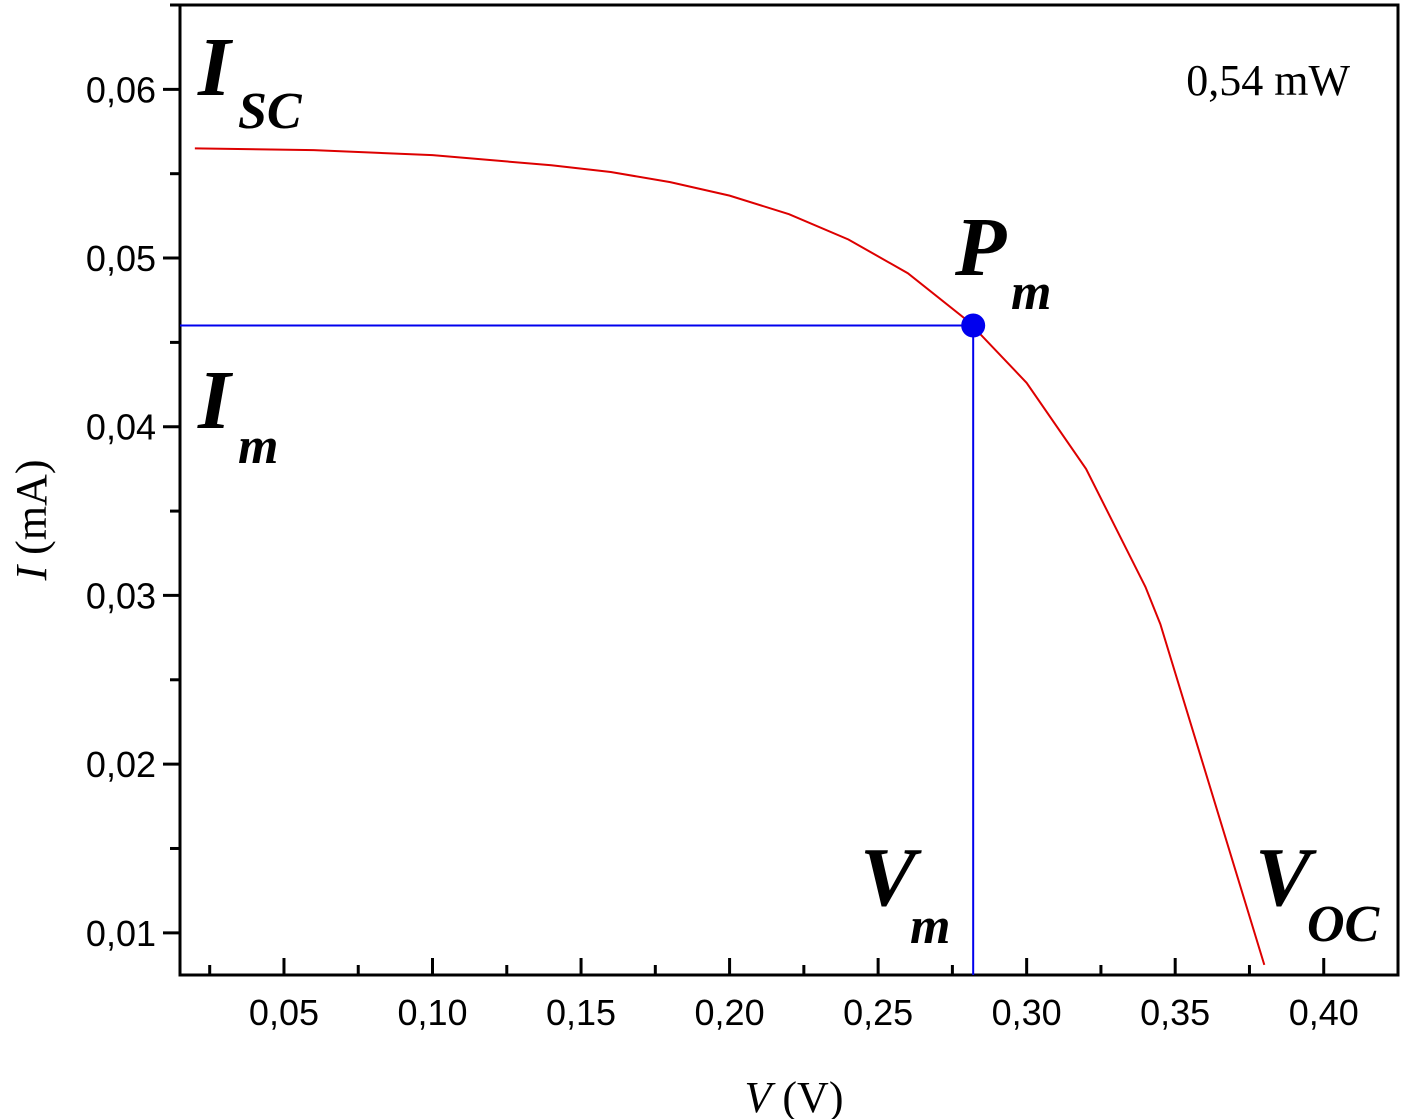 Image resolution: width=1403 pixels, height=1119 pixels. Describe the element at coordinates (581, 1012) in the screenshot. I see `x-tick-label: 0,15` at that location.